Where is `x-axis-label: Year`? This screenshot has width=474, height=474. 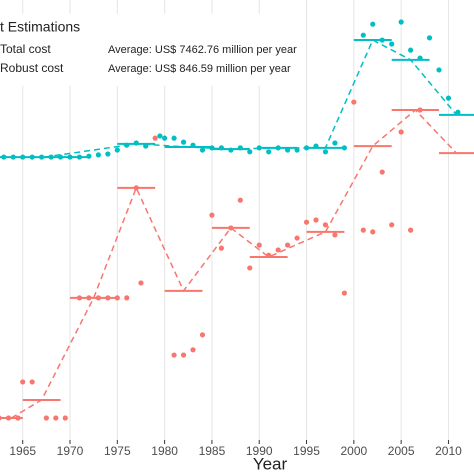 x-axis-label: Year is located at coordinates (270, 463).